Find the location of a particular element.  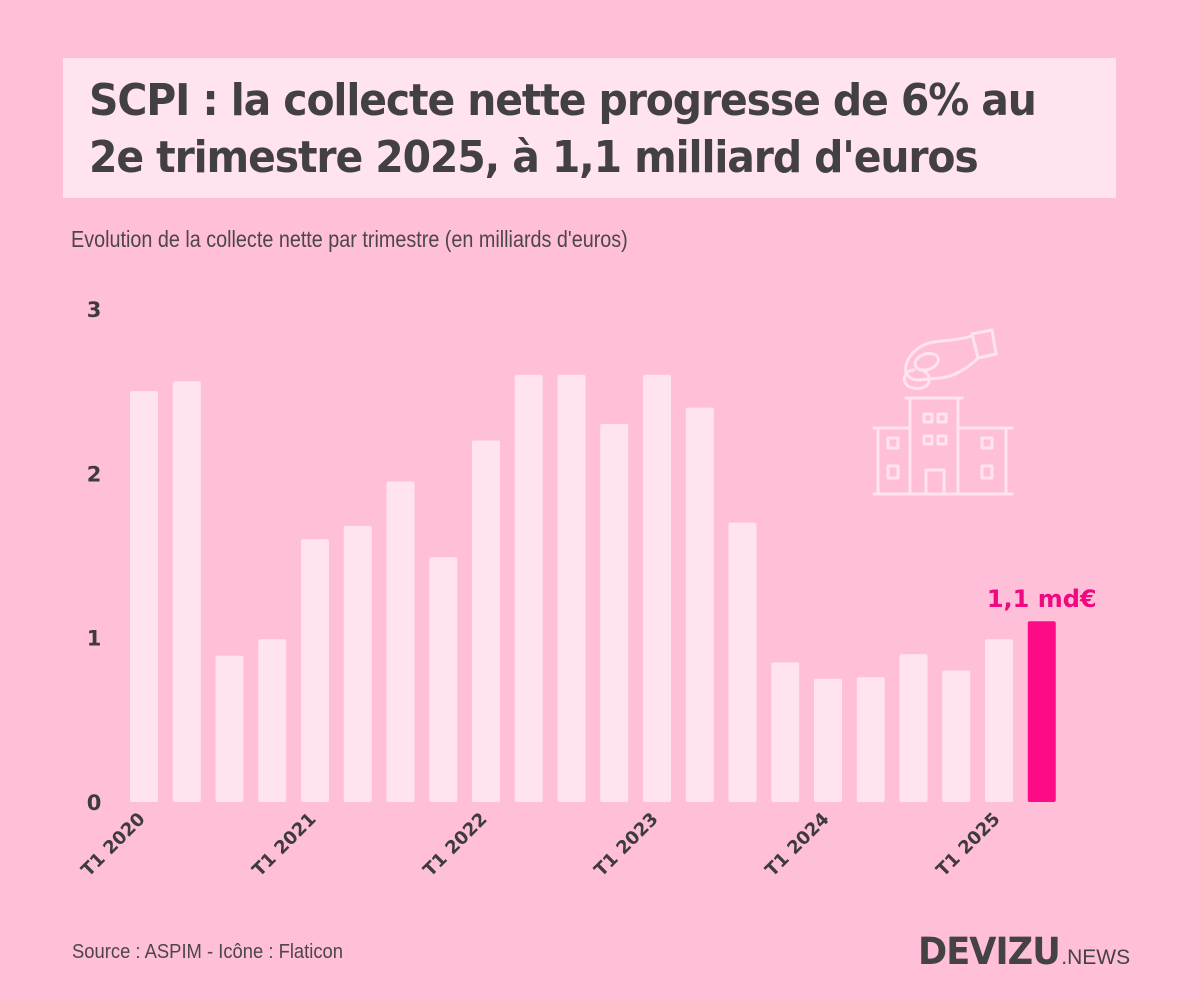

y-tick-label: 0 is located at coordinates (94, 803).